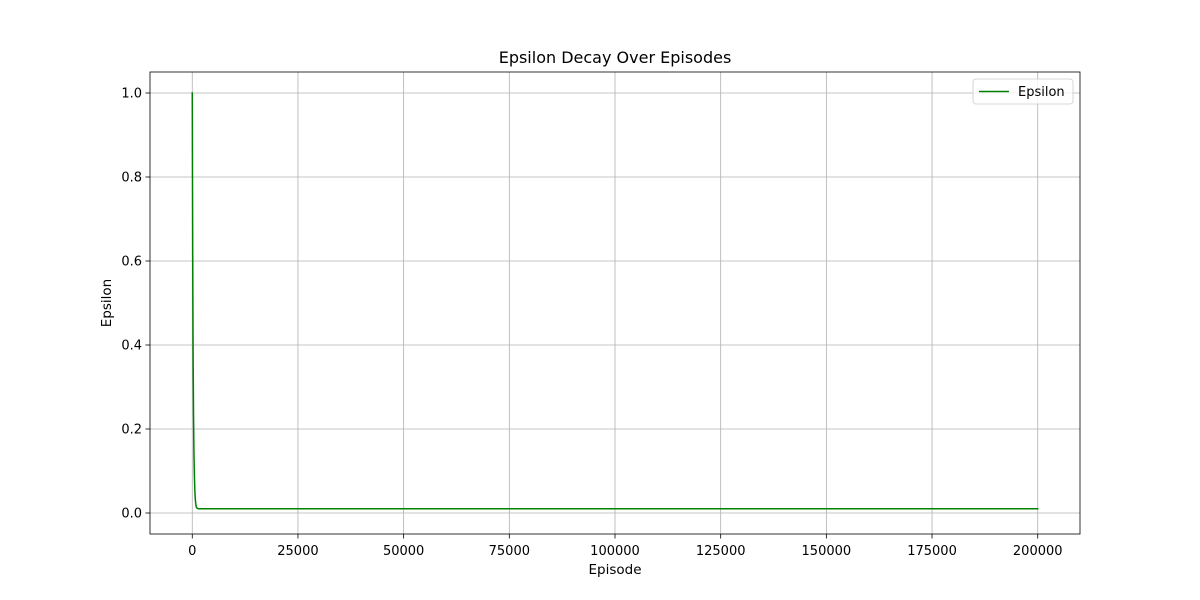  Describe the element at coordinates (721, 551) in the screenshot. I see `x-tick-label: 125000` at that location.